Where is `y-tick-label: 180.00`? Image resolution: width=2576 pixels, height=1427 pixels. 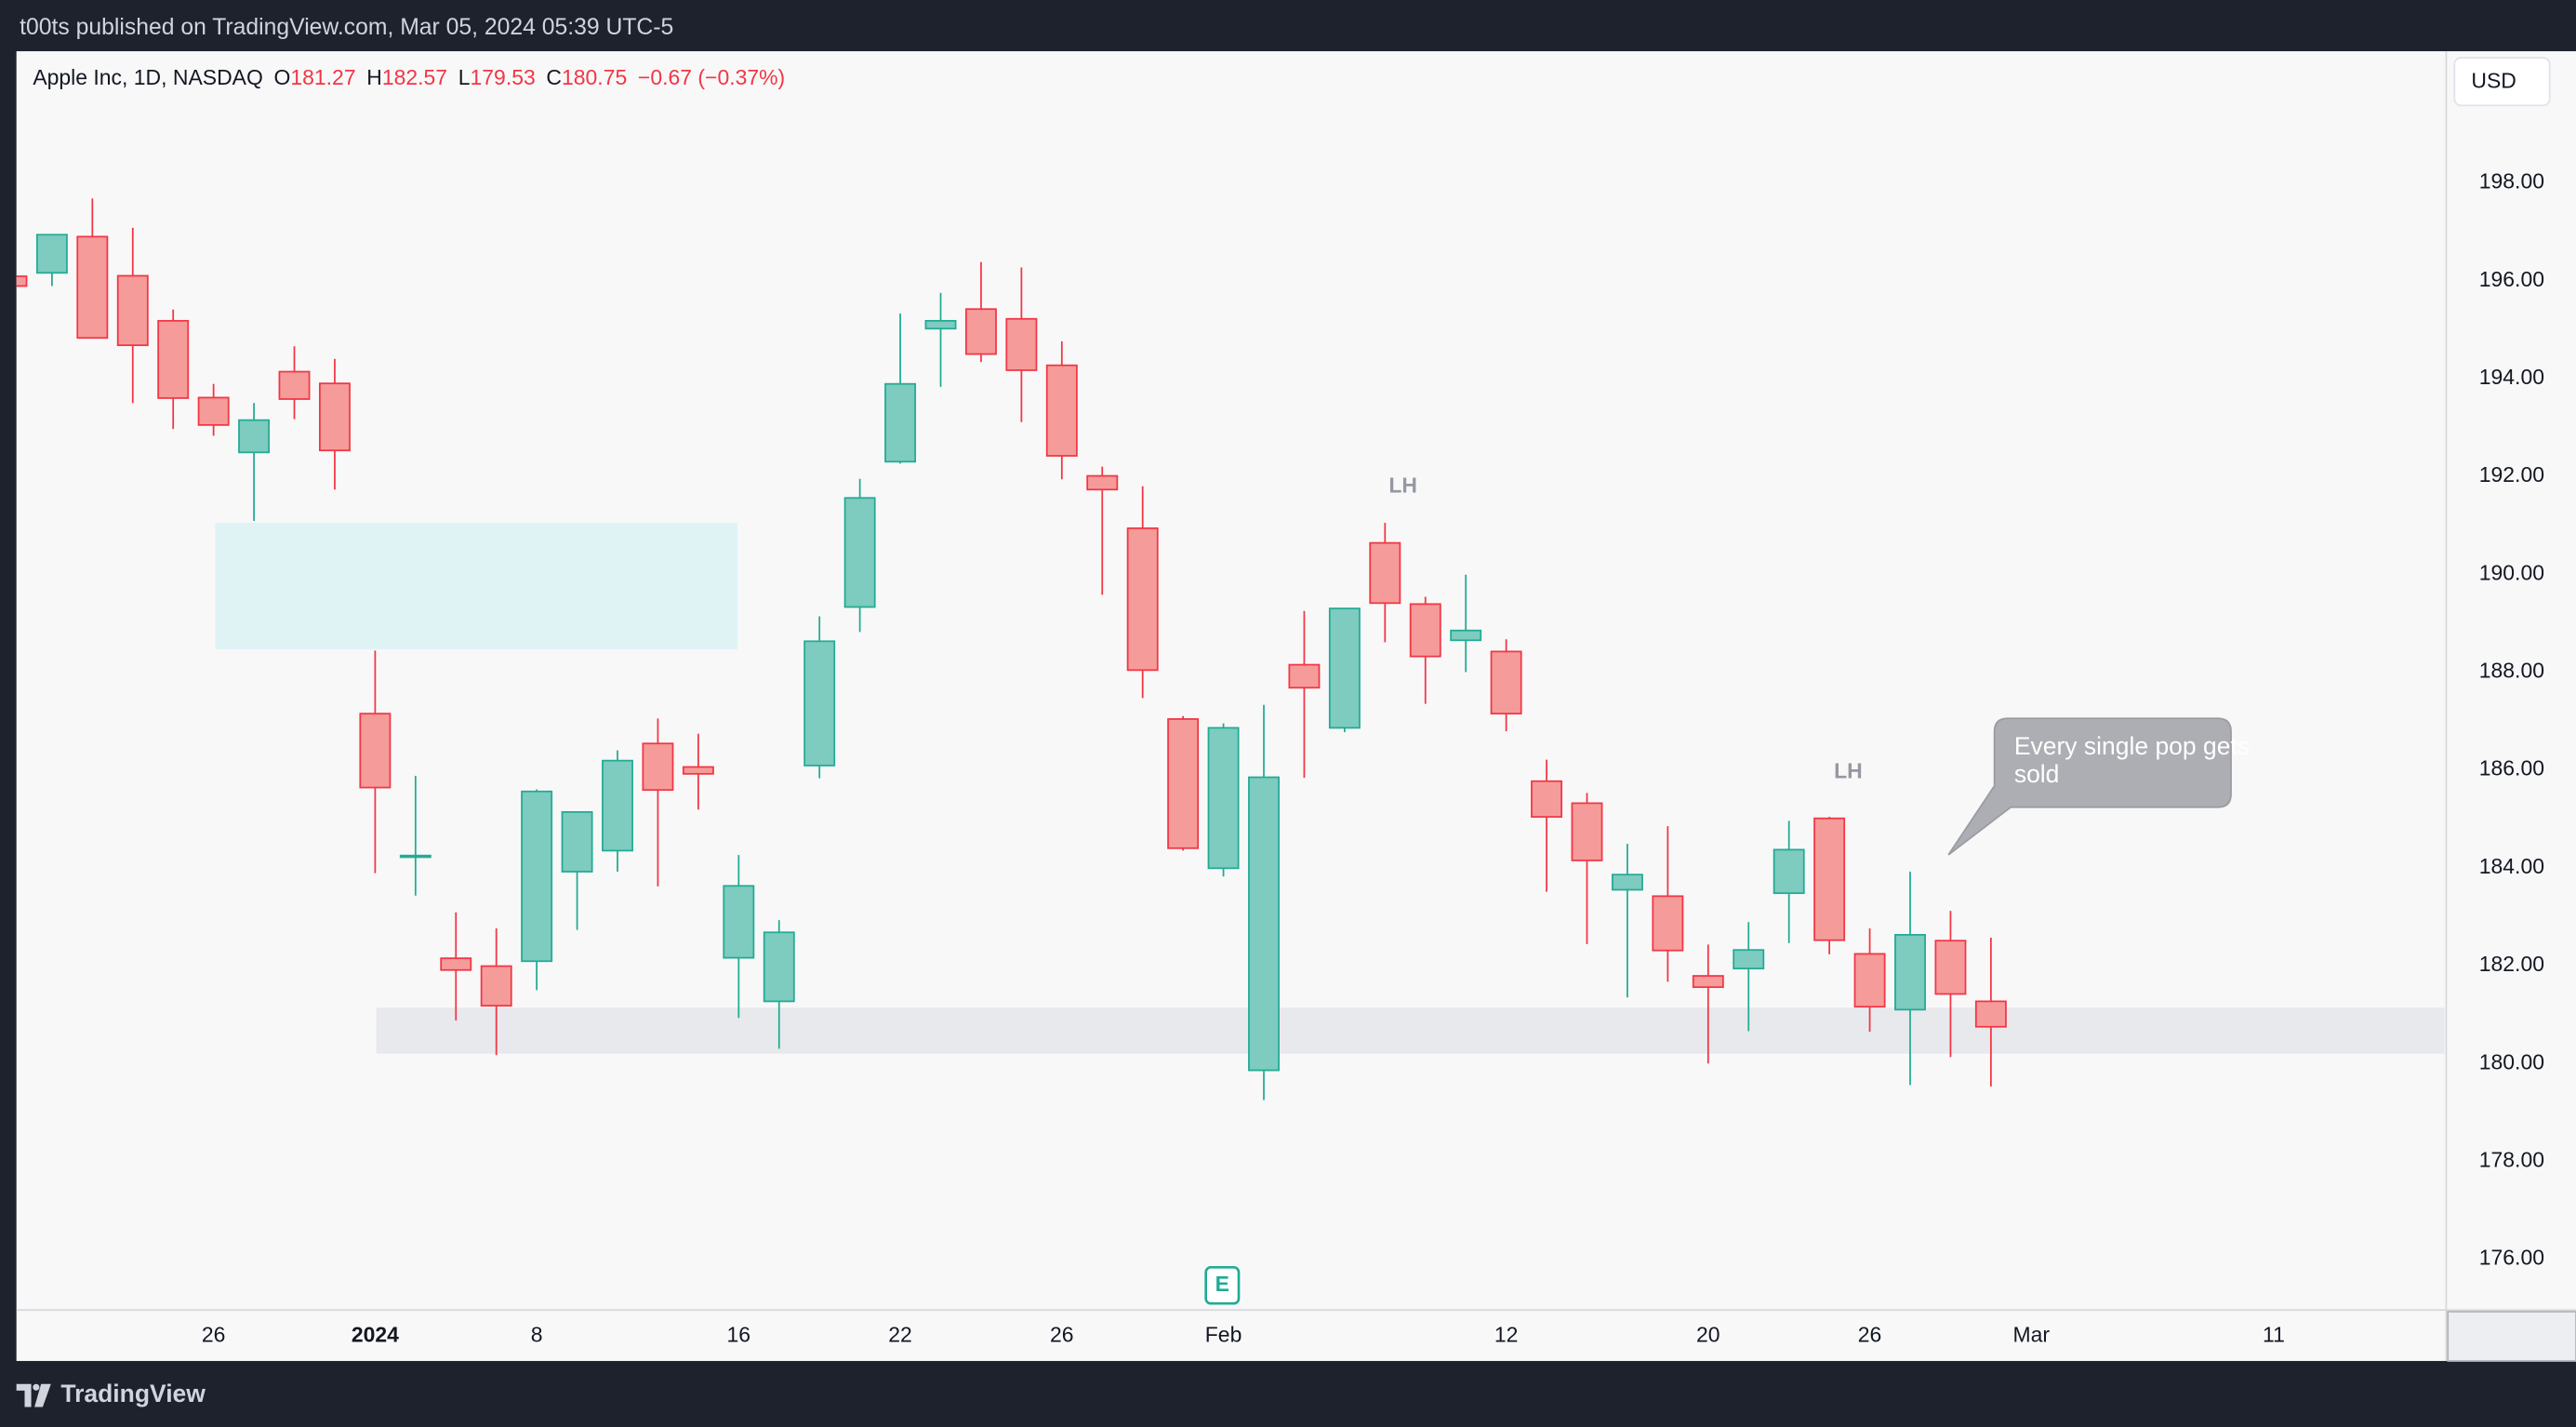 y-tick-label: 180.00 is located at coordinates (2511, 1061).